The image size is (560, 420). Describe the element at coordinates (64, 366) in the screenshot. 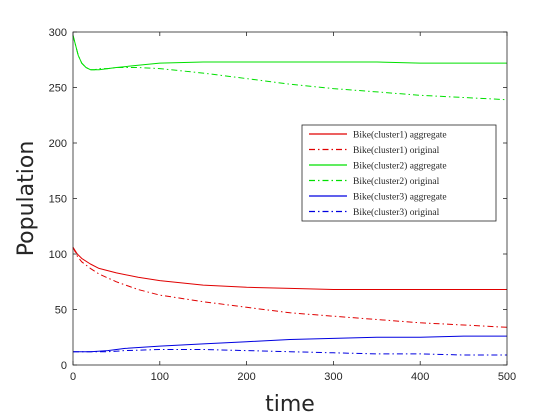

I see `y-tick-label: 0` at that location.